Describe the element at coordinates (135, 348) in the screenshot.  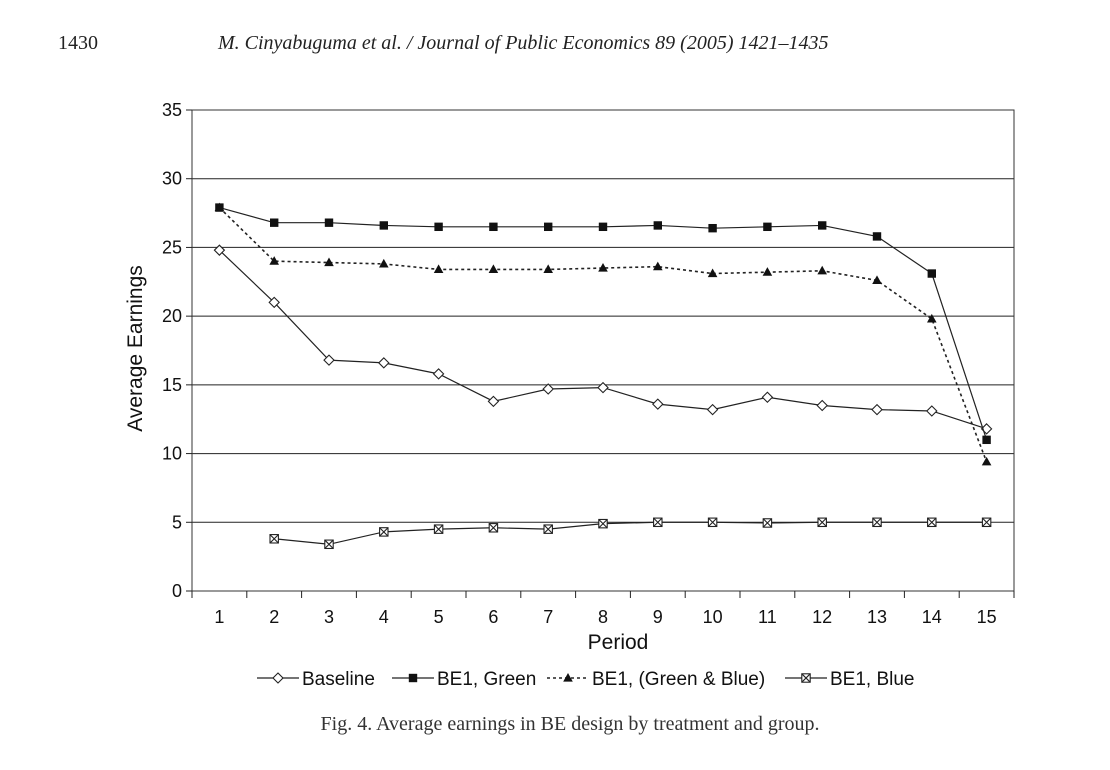
I see `y-axis-title: Average Earnings` at that location.